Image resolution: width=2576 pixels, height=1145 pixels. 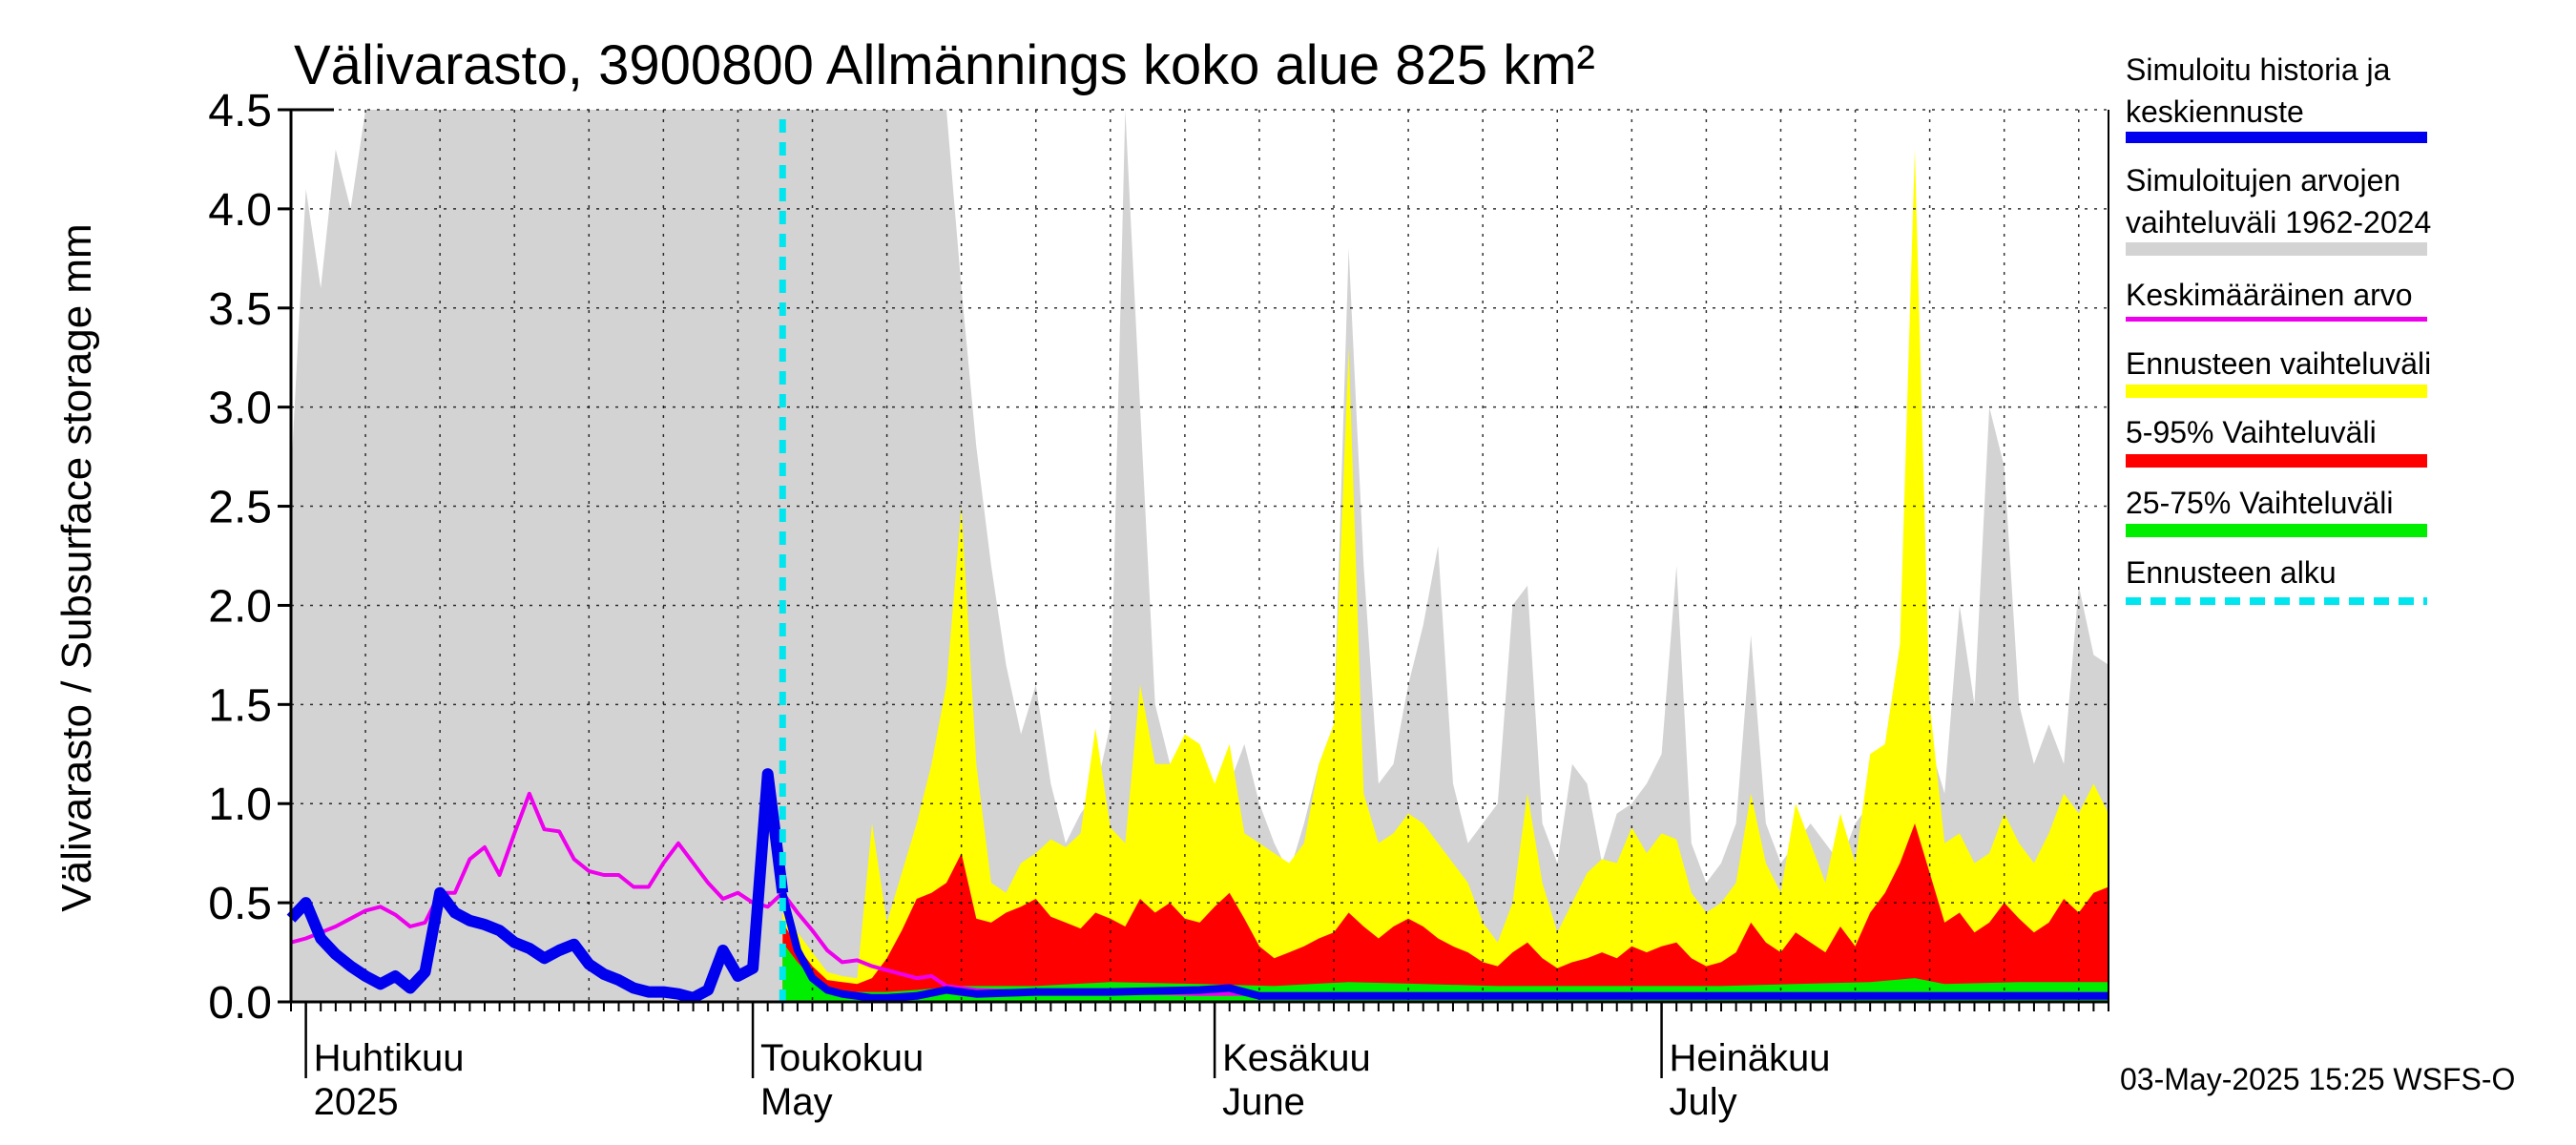 What do you see at coordinates (2259, 503) in the screenshot?
I see `legend-label-p25-75: 25-75% Vaihteluväli` at bounding box center [2259, 503].